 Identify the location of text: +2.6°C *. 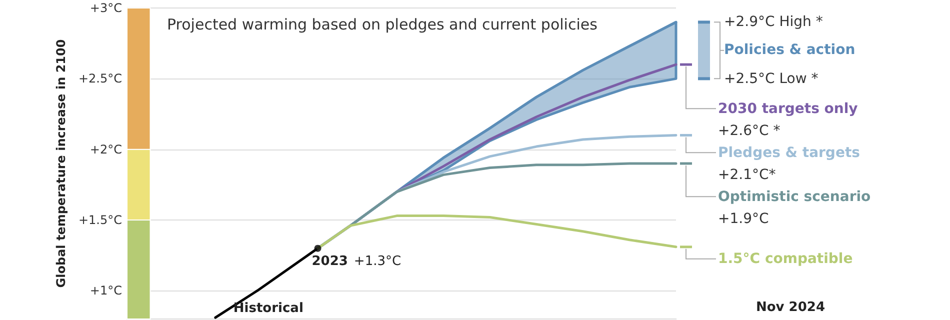
(749, 130).